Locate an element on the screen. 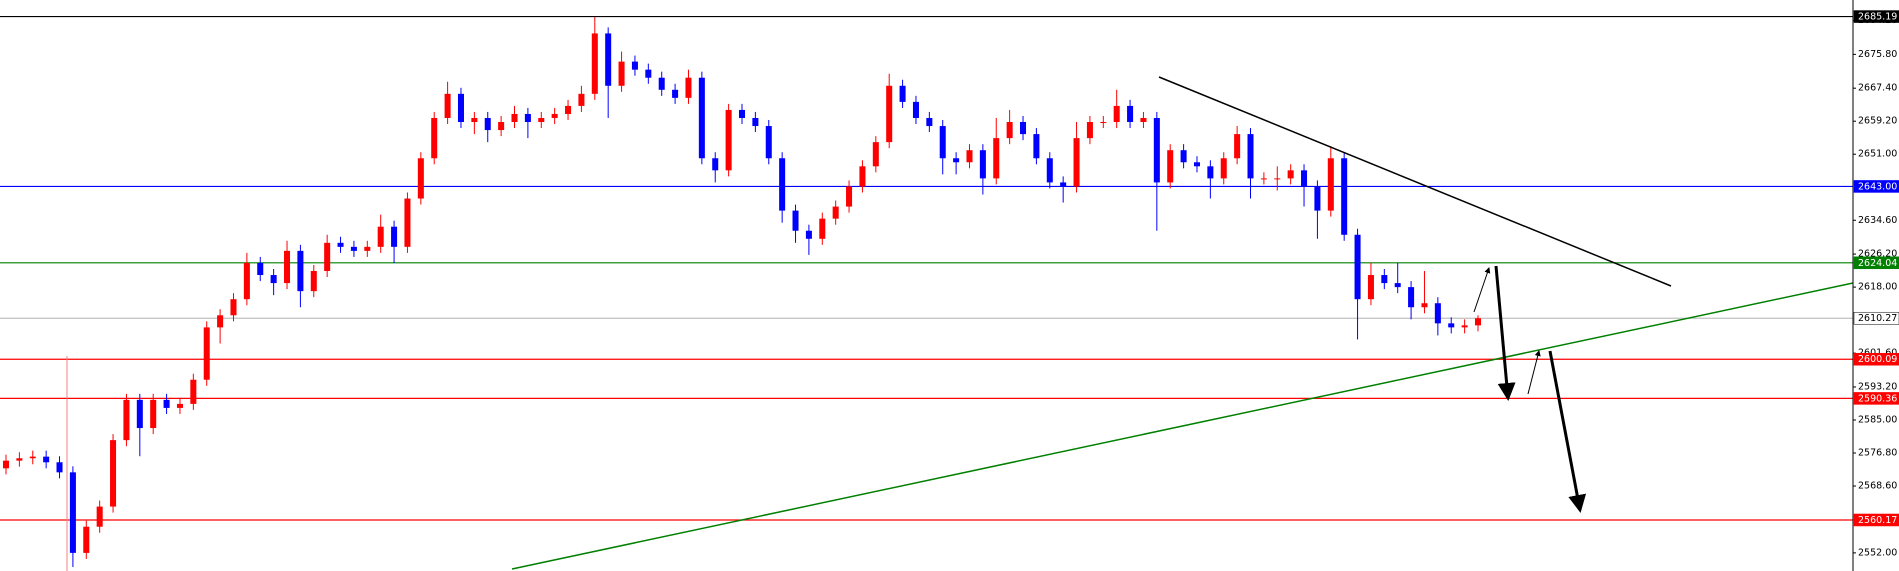 Image resolution: width=1899 pixels, height=571 pixels. y-tick-label: 2568.60 is located at coordinates (1877, 486).